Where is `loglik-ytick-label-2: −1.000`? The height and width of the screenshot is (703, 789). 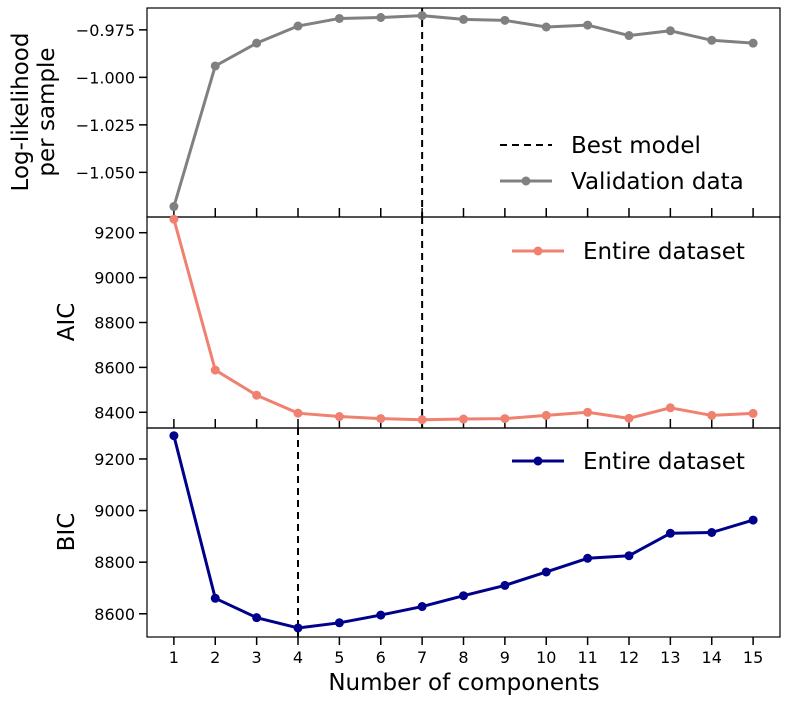 loglik-ytick-label-2: −1.000 is located at coordinates (105, 77).